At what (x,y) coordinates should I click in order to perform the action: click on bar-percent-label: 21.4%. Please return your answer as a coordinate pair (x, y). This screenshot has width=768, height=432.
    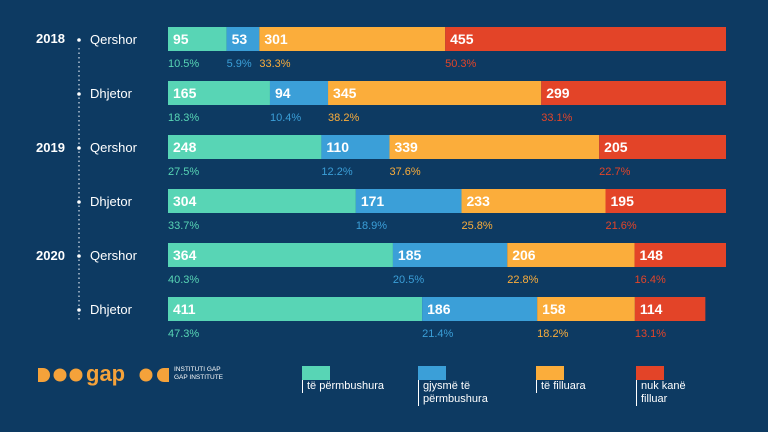
    Looking at the image, I should click on (437, 334).